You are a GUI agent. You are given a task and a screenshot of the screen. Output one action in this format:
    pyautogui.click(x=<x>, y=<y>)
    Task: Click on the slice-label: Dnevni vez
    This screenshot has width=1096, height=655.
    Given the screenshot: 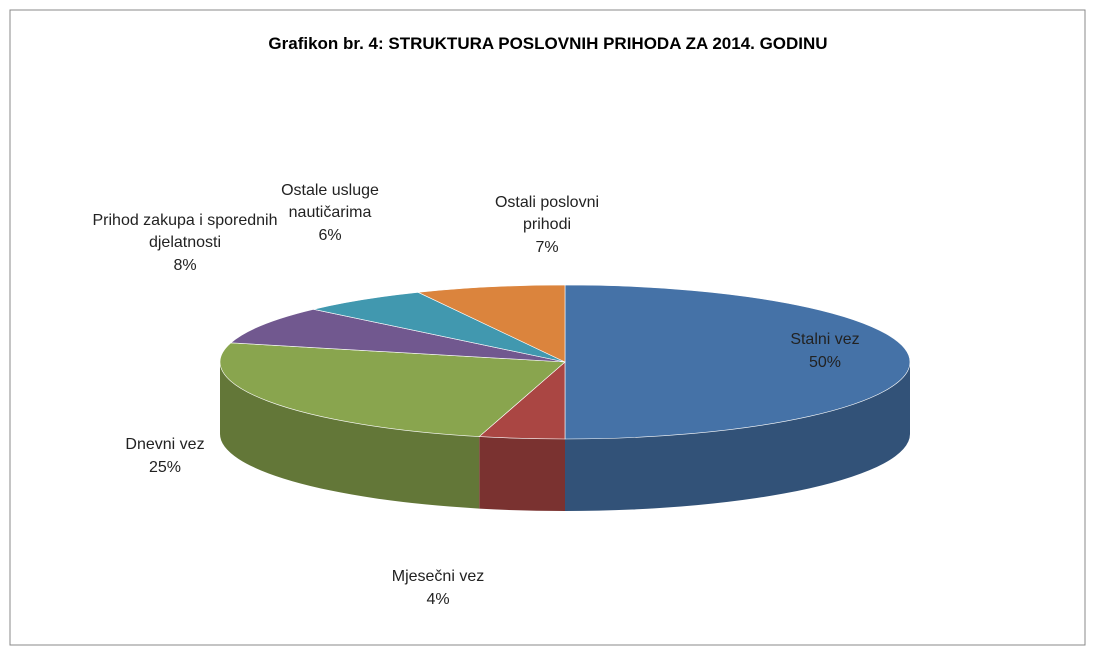 What is the action you would take?
    pyautogui.click(x=165, y=444)
    